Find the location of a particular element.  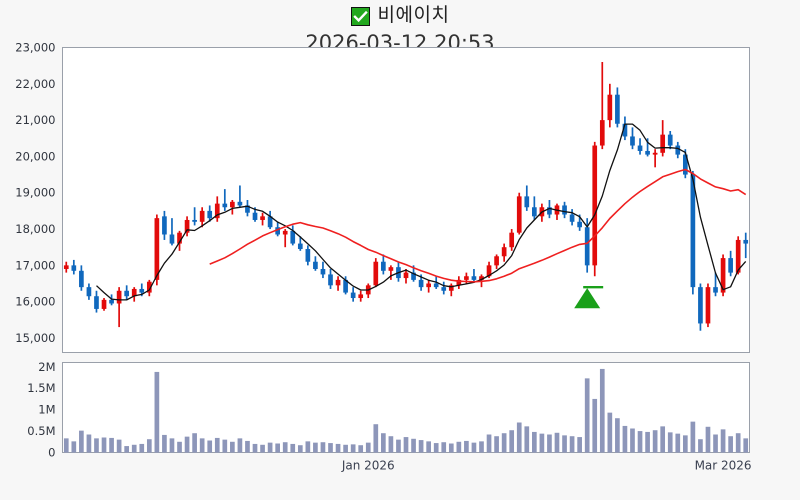

volume-axis-tick-label: 0.5M is located at coordinates (41, 431).